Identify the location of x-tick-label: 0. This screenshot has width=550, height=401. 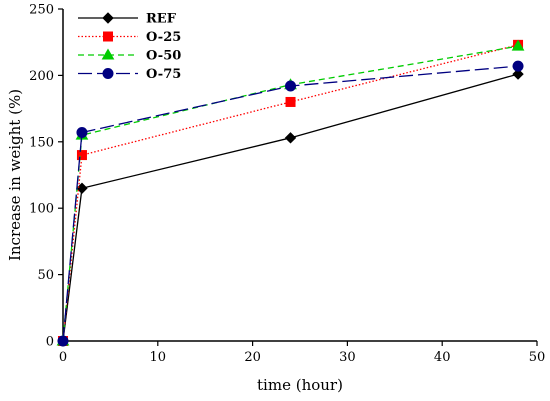
(63, 357).